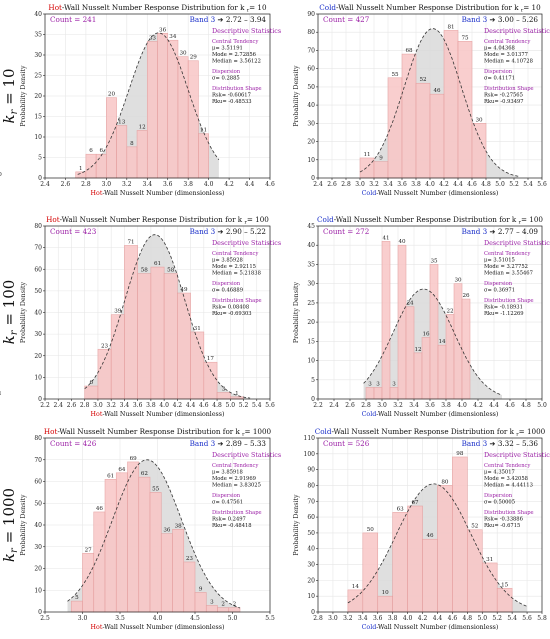 Image resolution: width=550 pixels, height=639 pixels. What do you see at coordinates (229, 520) in the screenshot?
I see `stats-line: Rsk= 0.2497` at bounding box center [229, 520].